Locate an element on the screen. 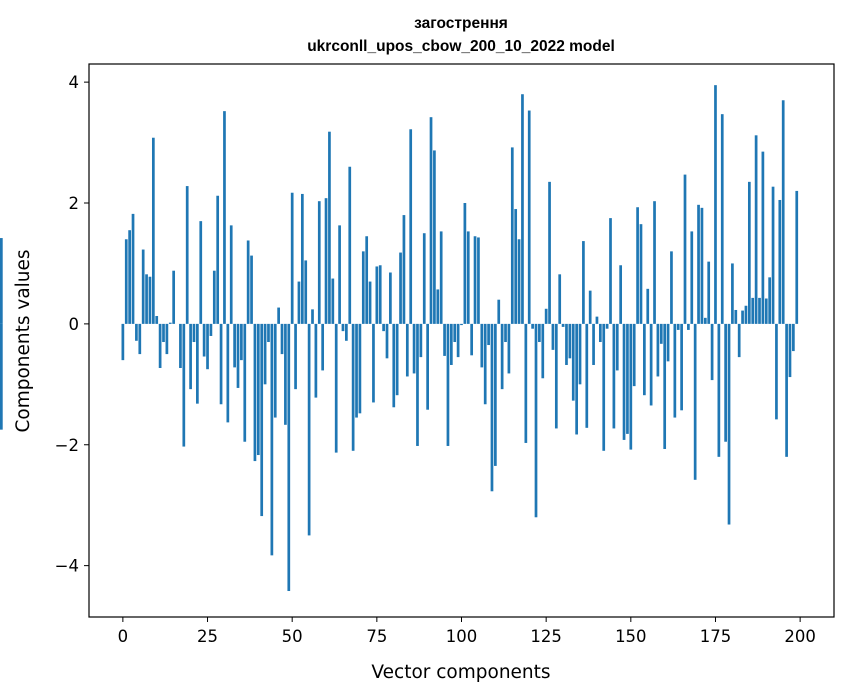 The height and width of the screenshot is (696, 847). chart-subtitle: ukrconll_upos_cbow_200_10_2022 model is located at coordinates (461, 46).